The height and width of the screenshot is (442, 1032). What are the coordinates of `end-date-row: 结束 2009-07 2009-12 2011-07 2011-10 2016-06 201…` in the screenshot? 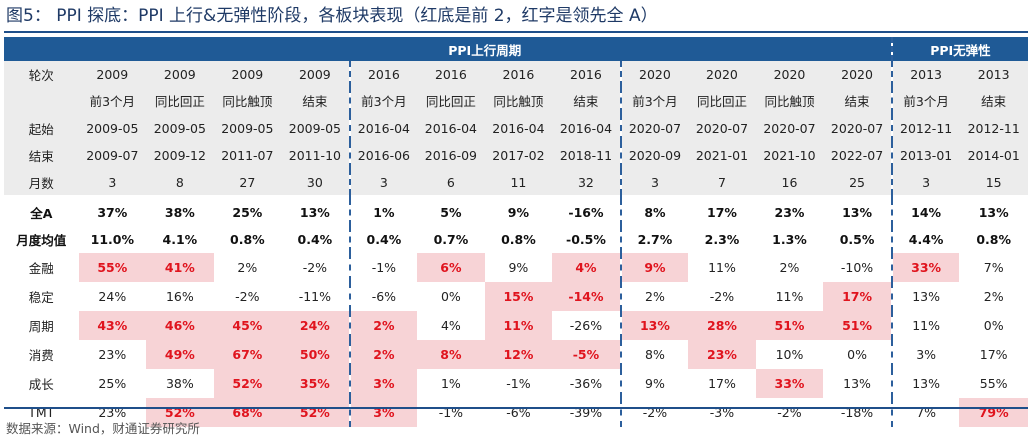 It's located at (516, 155).